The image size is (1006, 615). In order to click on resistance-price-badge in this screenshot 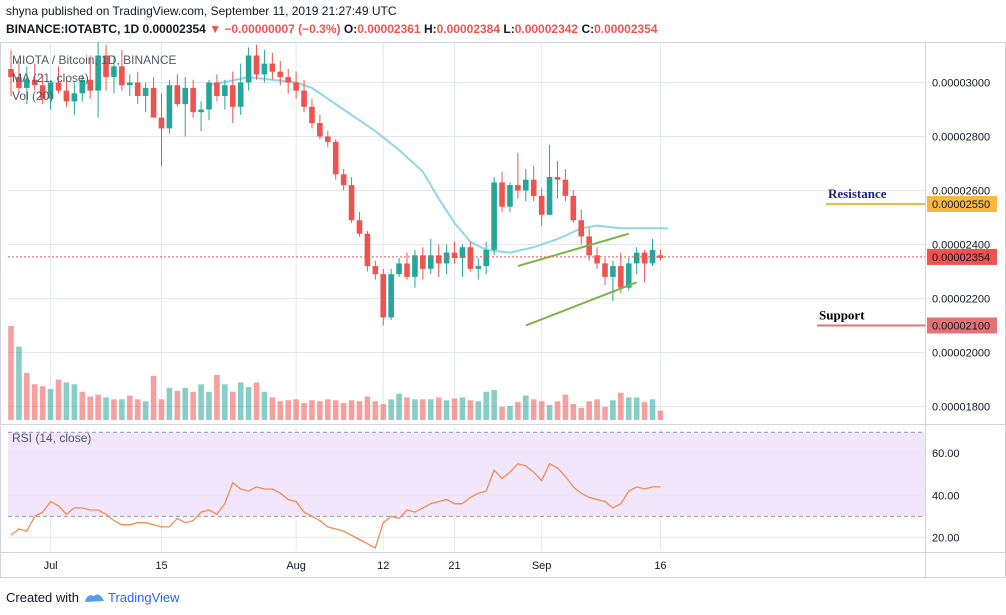, I will do `click(962, 204)`.